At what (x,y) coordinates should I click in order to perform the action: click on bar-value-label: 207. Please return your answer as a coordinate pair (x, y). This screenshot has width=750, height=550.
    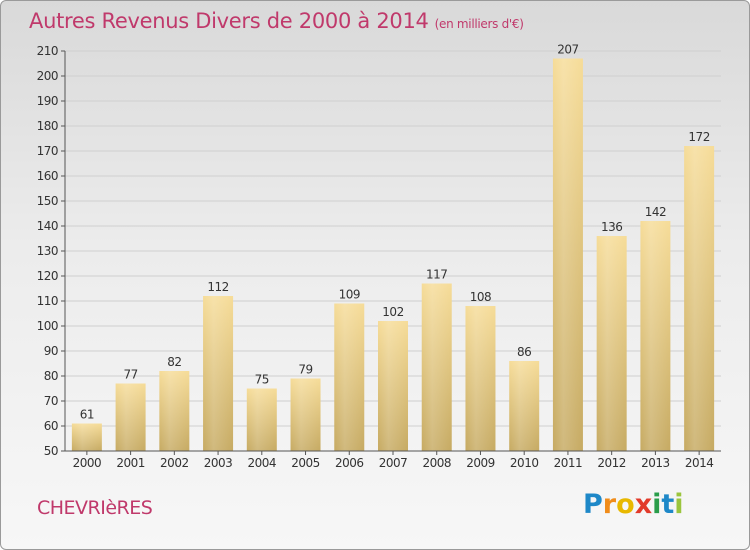
    Looking at the image, I should click on (567, 50).